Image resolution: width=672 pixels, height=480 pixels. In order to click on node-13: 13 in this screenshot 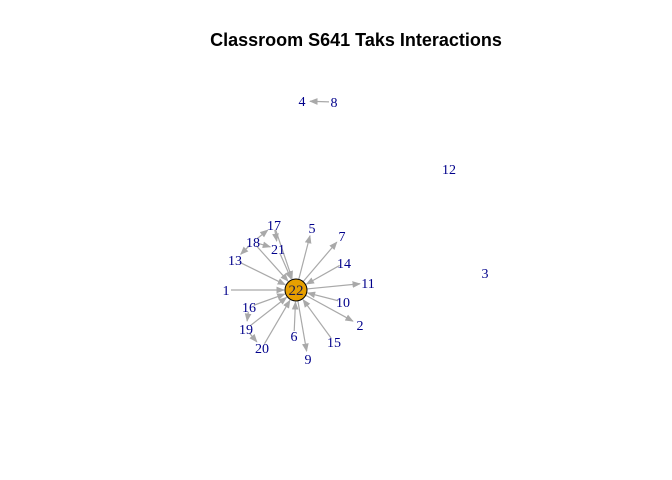, I will do `click(235, 261)`.